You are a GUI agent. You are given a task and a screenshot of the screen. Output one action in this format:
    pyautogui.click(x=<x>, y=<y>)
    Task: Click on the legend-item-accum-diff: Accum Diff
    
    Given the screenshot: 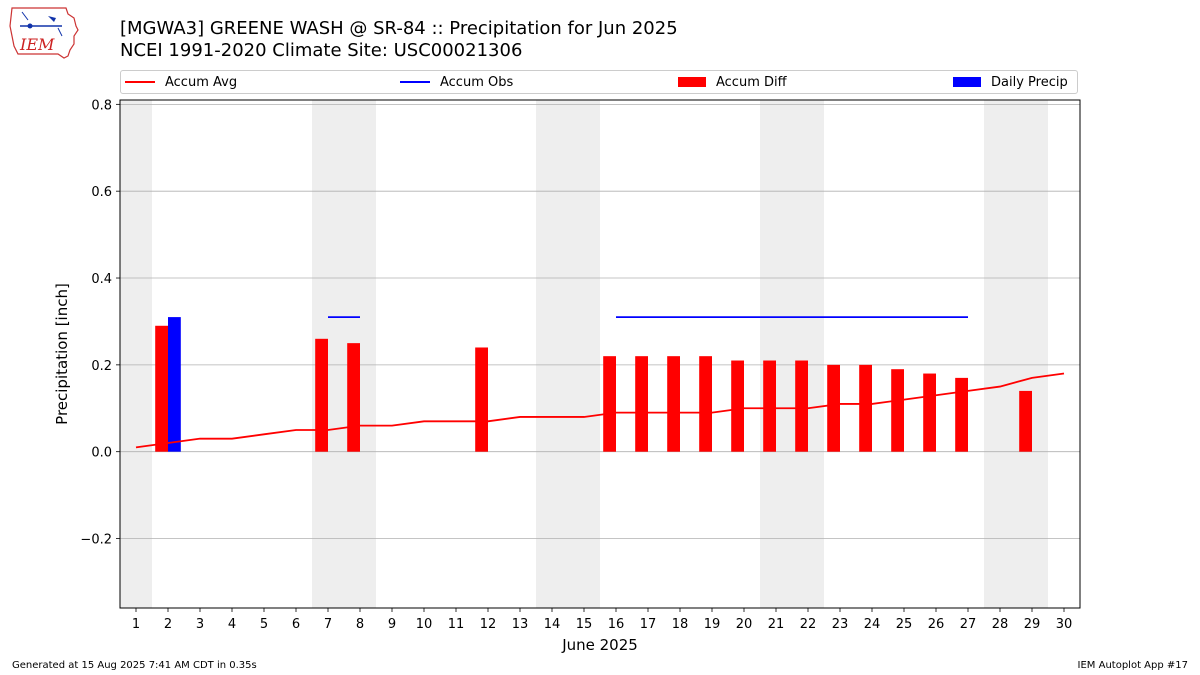 What is the action you would take?
    pyautogui.click(x=732, y=82)
    